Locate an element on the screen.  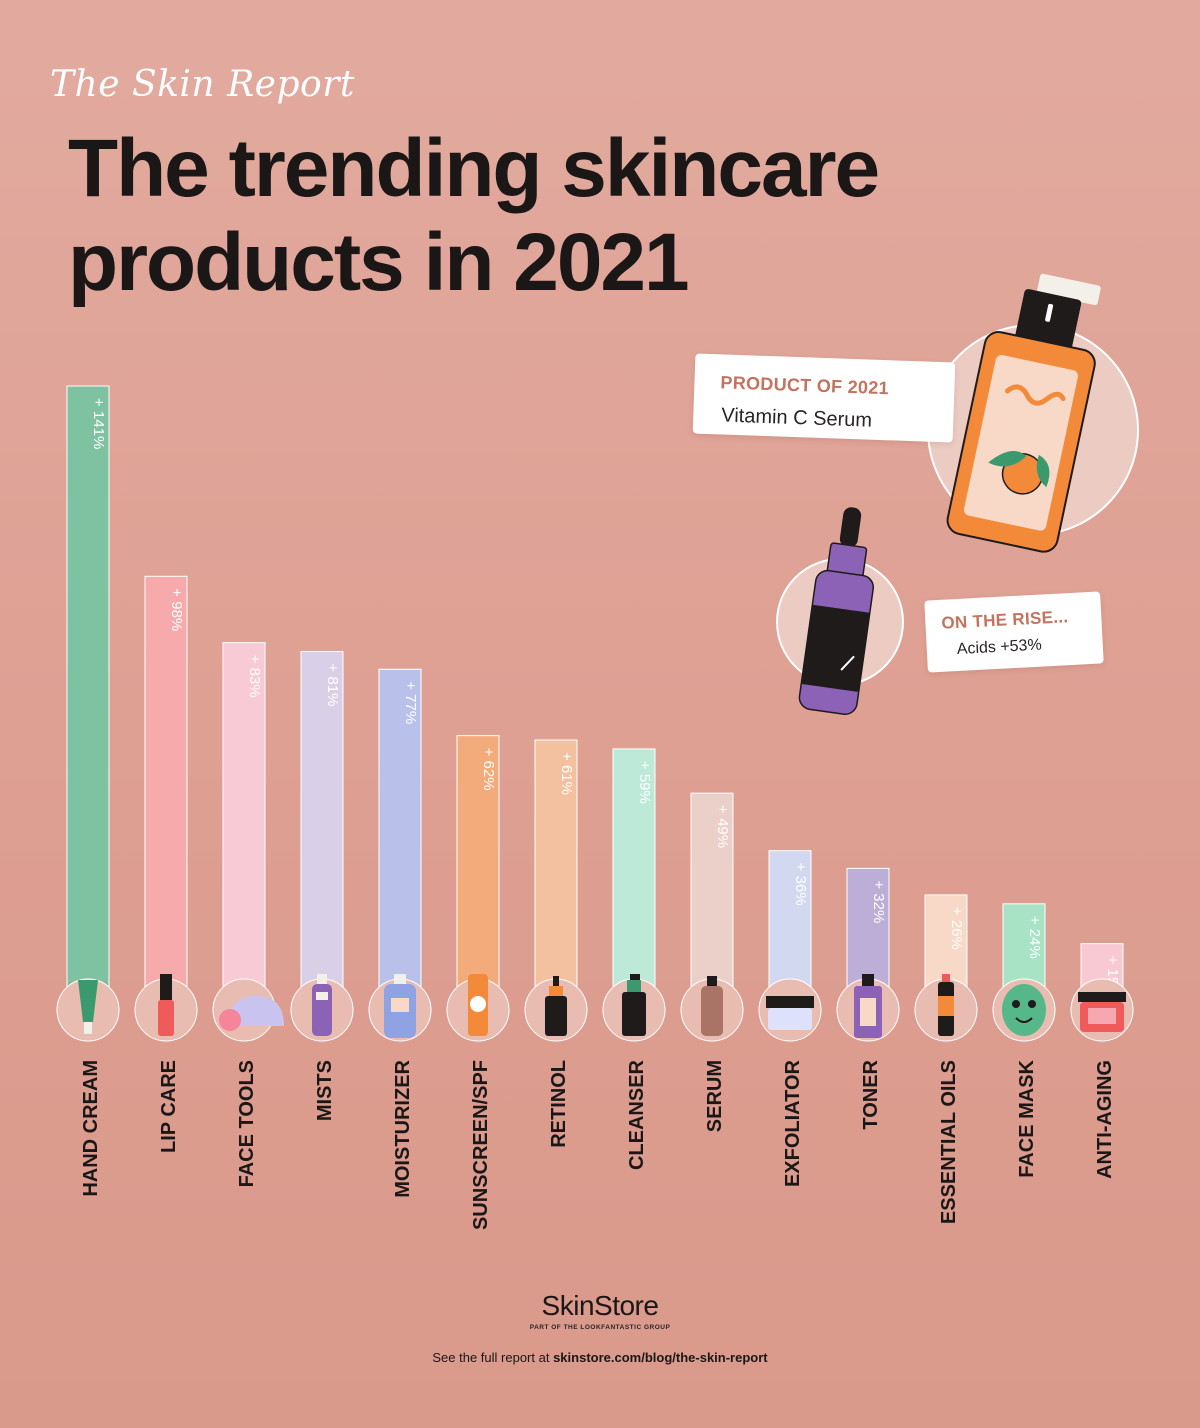
on-the-rise-callout: ON THE RISE... Acids +53% is located at coordinates (1014, 632).